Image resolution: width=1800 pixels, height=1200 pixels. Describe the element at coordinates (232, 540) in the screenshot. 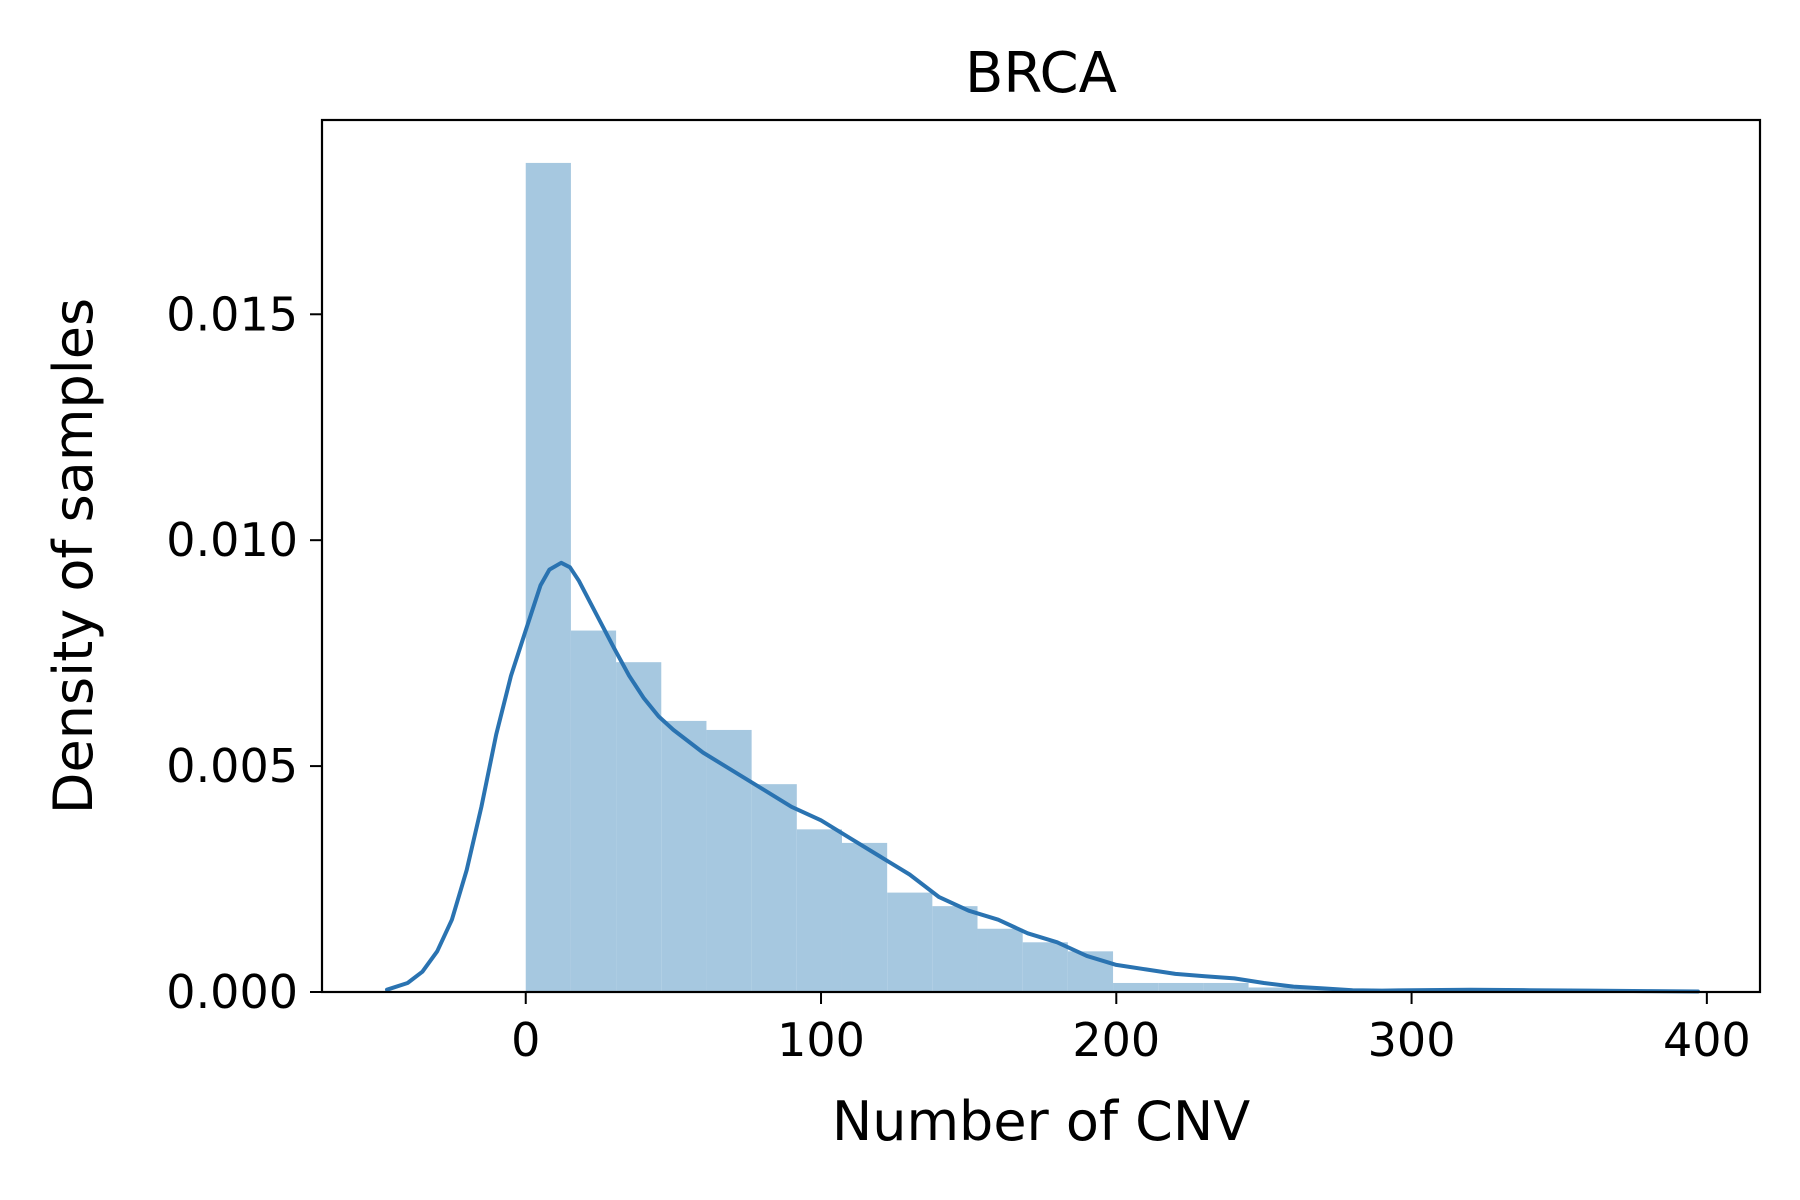

I see `y-tick-label: 0.010` at that location.